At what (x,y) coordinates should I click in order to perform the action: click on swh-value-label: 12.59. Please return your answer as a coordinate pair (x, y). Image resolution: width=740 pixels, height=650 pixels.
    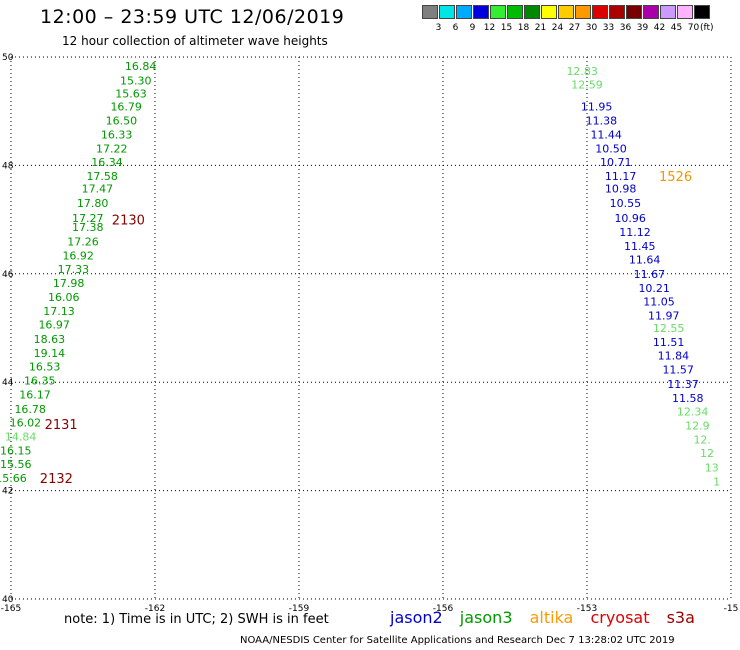
    Looking at the image, I should click on (587, 85).